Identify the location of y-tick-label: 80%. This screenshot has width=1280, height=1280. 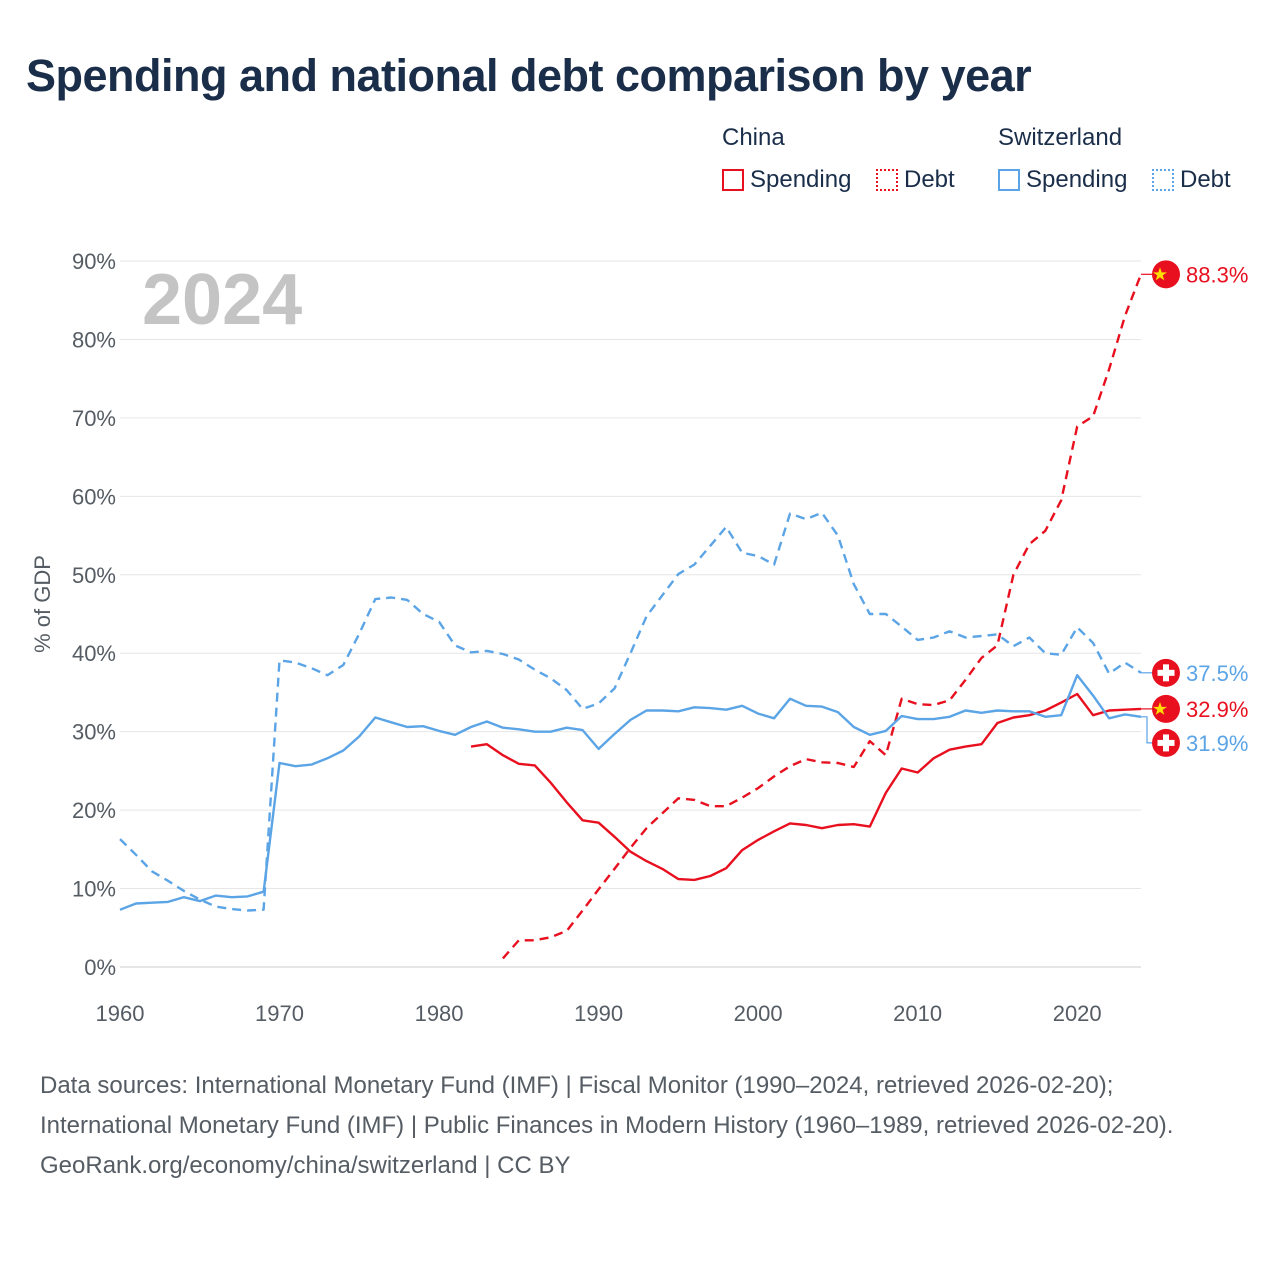
(94, 339).